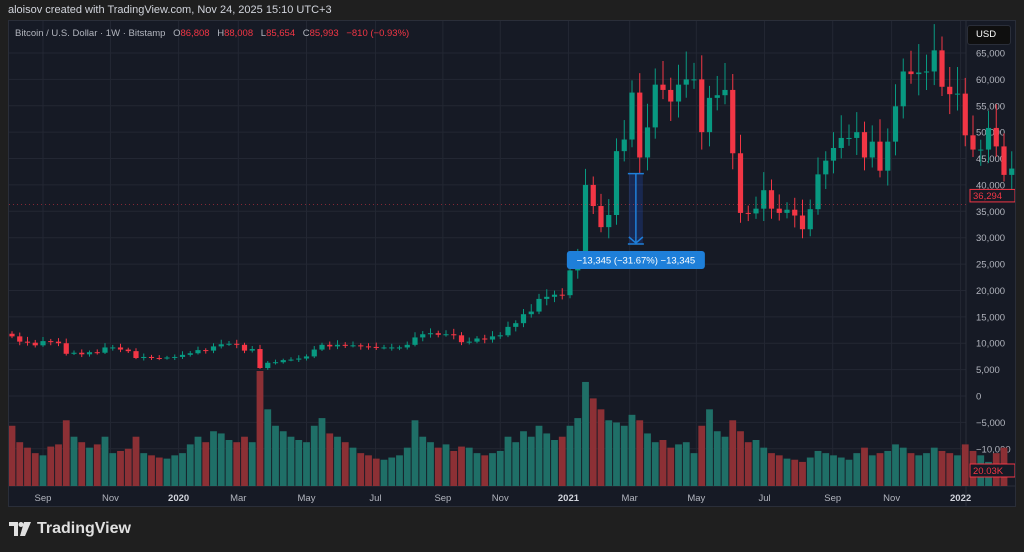  Describe the element at coordinates (988, 370) in the screenshot. I see `price-tick-label: 5,000` at that location.